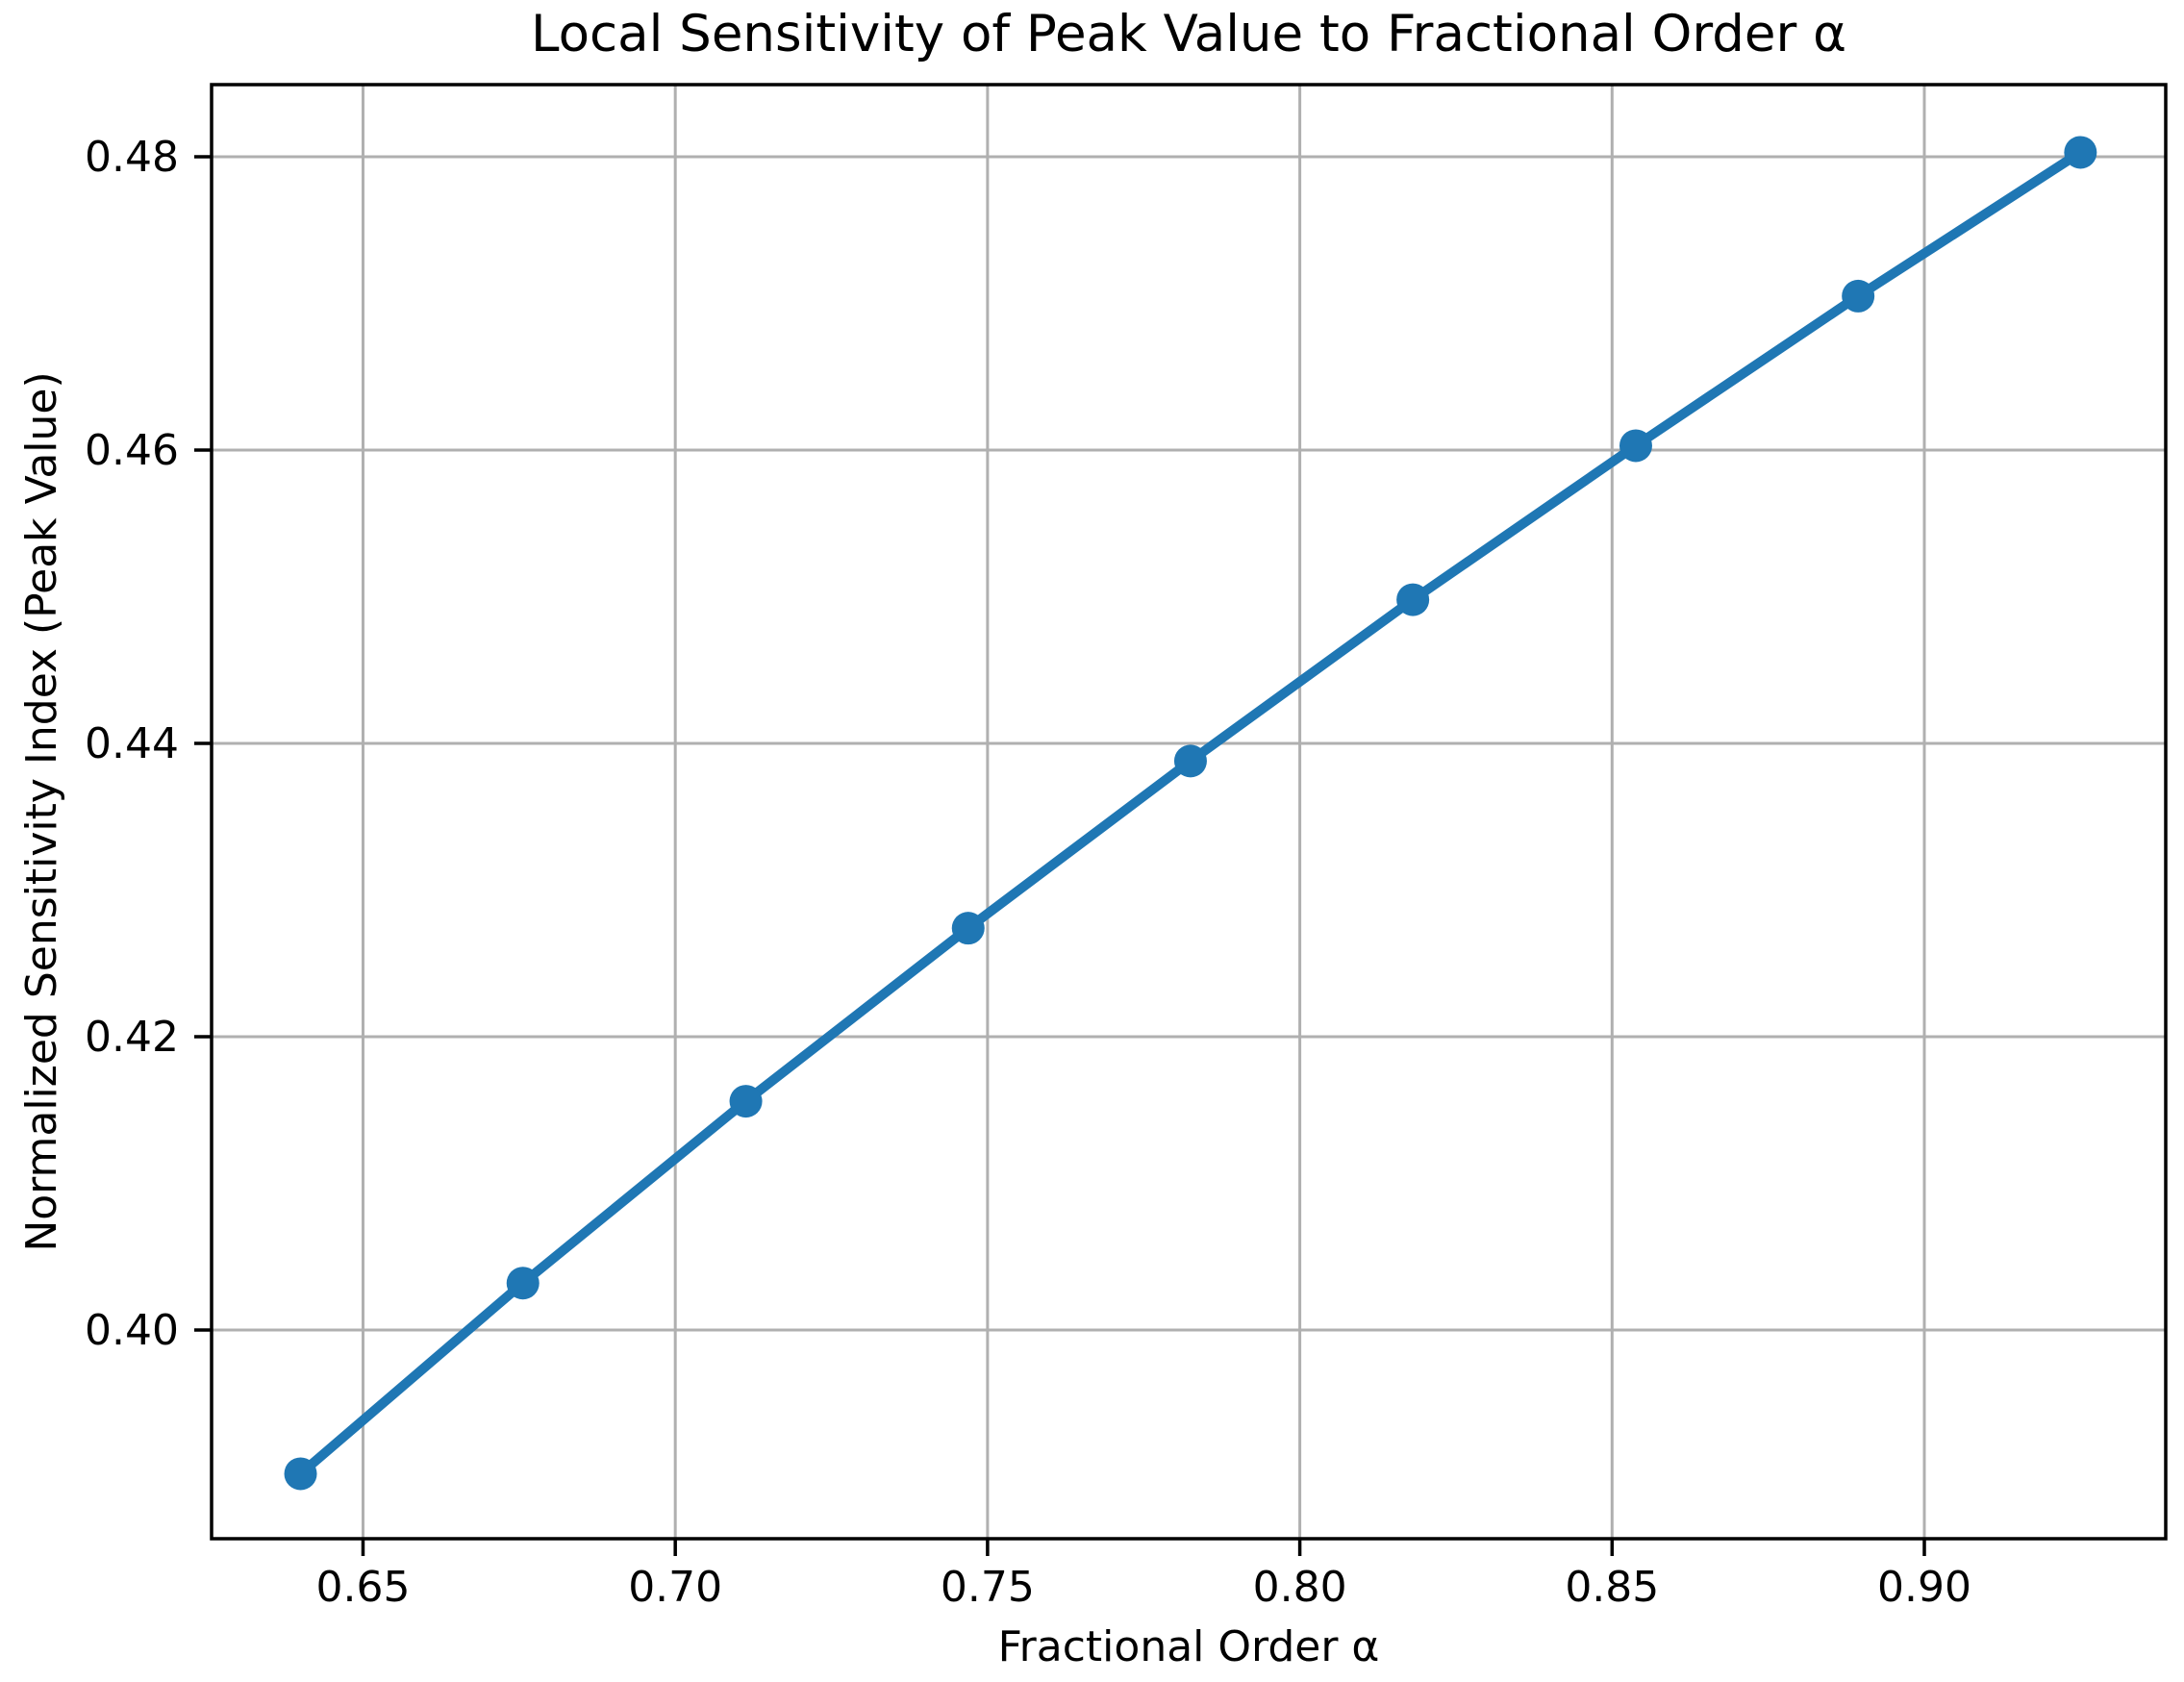 This screenshot has width=2184, height=1682. What do you see at coordinates (132, 1037) in the screenshot?
I see `y-tick-label: 0.42` at bounding box center [132, 1037].